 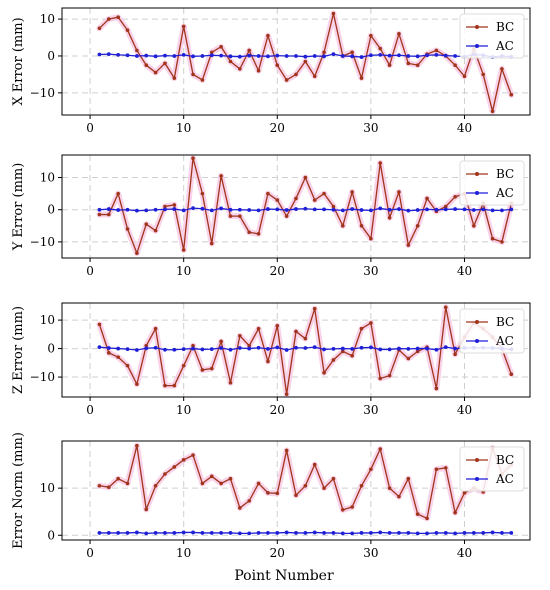 What do you see at coordinates (305, 482) in the screenshot?
I see `series-halo` at bounding box center [305, 482].